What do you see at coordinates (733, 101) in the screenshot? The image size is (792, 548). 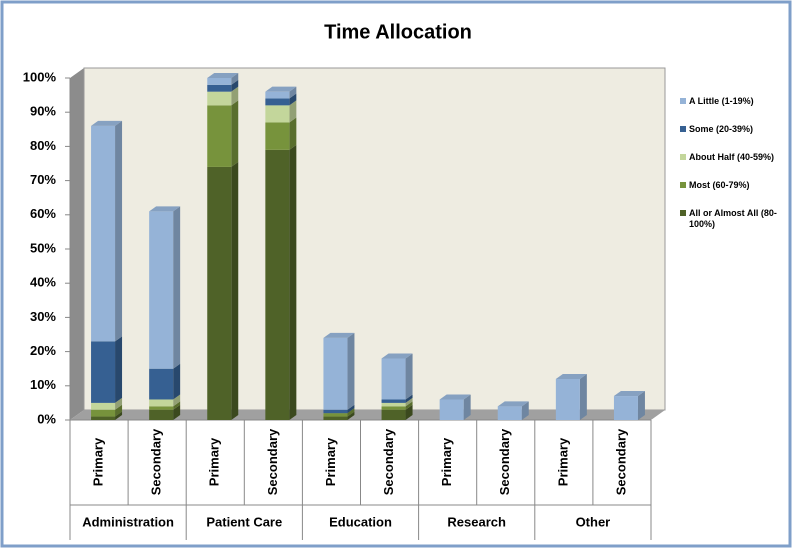 I see `legend-item: A Little (1-19%)` at bounding box center [733, 101].